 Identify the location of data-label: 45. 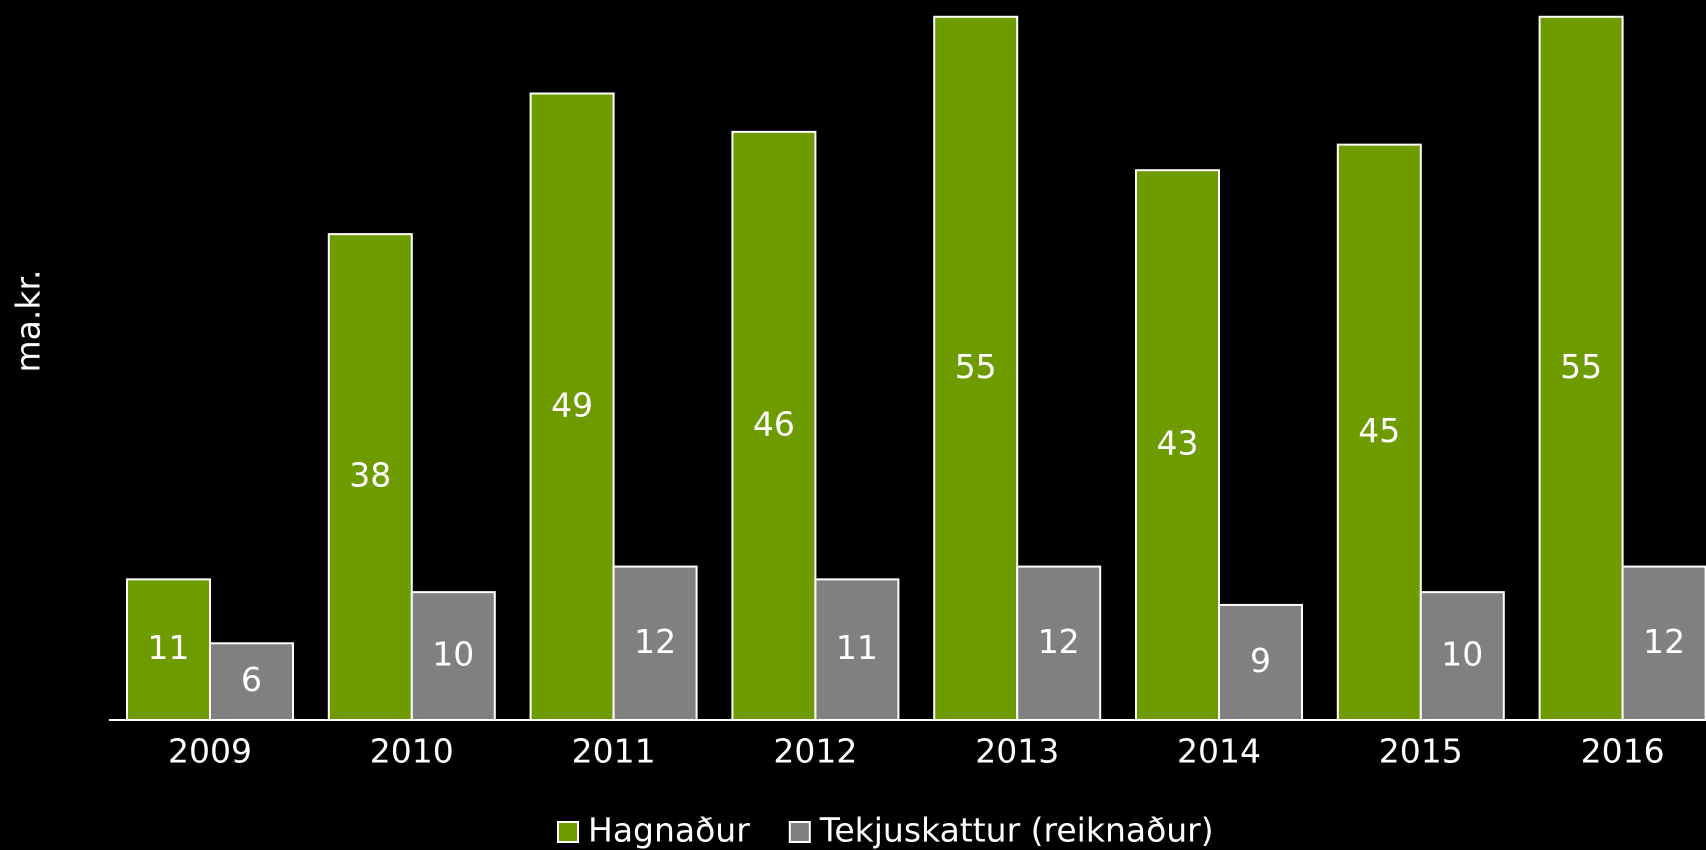
(1379, 430).